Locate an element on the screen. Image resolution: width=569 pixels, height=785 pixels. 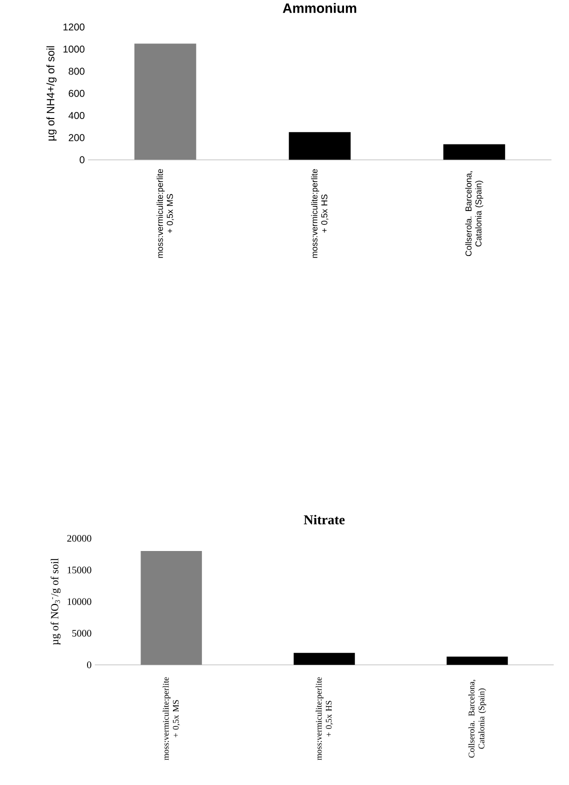
y-tick-label: 400 is located at coordinates (76, 116).